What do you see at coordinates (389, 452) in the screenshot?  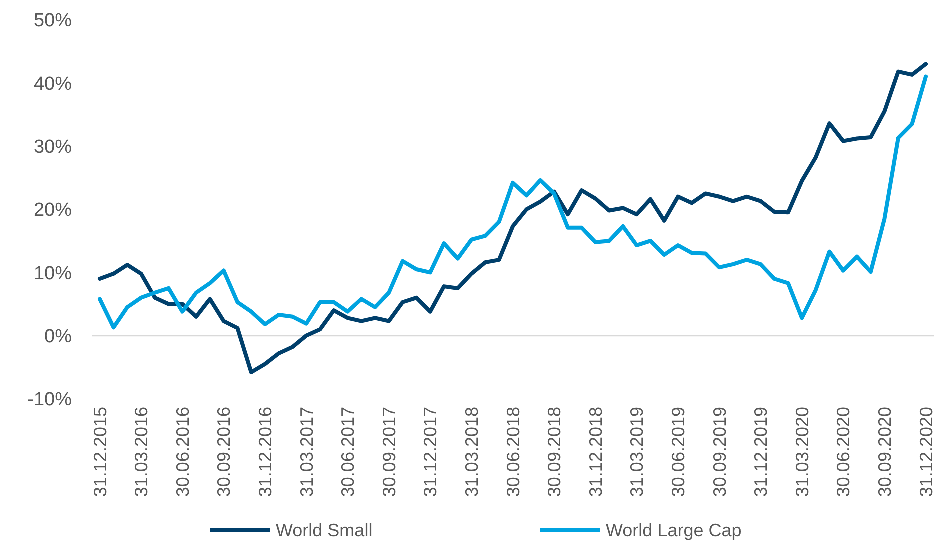 I see `x-tick-label: 30.09.2017` at bounding box center [389, 452].